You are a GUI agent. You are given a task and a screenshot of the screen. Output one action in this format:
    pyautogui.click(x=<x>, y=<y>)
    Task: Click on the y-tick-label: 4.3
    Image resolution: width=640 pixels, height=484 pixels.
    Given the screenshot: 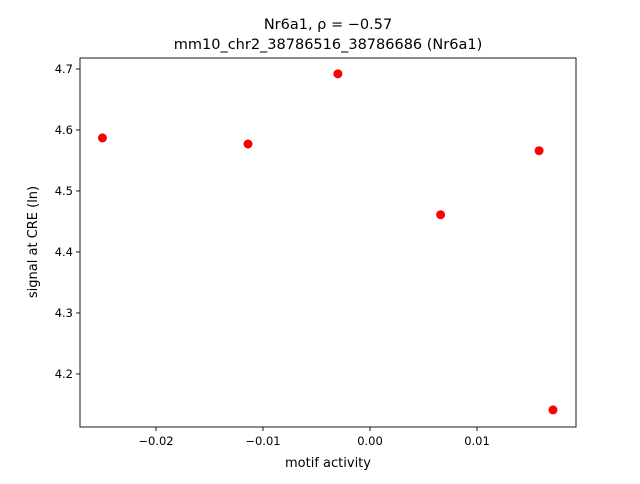 What is the action you would take?
    pyautogui.click(x=64, y=313)
    